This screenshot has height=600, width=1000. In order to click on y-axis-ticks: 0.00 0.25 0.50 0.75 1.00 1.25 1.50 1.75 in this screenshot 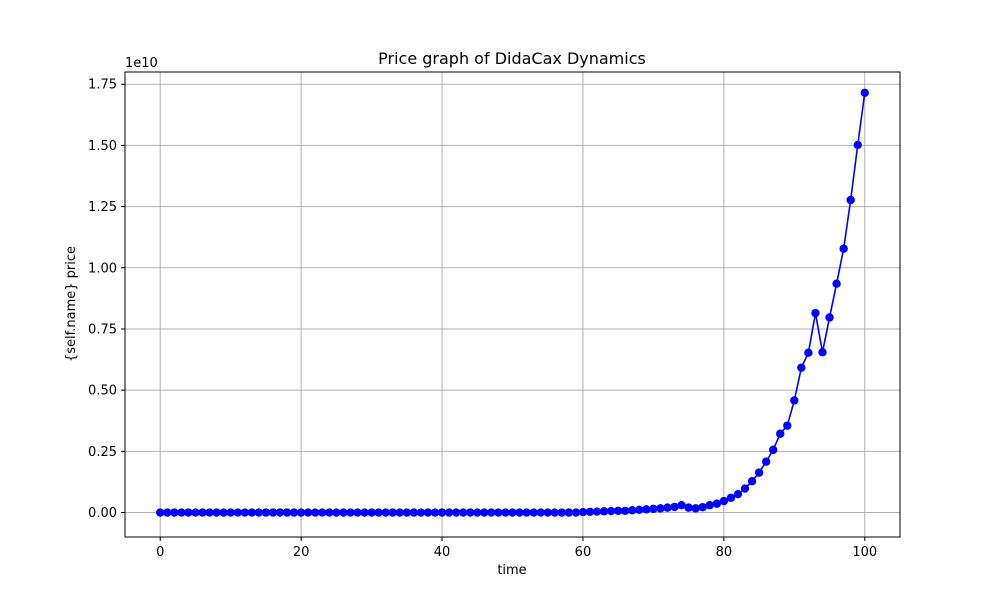, I will do `click(106, 299)`.